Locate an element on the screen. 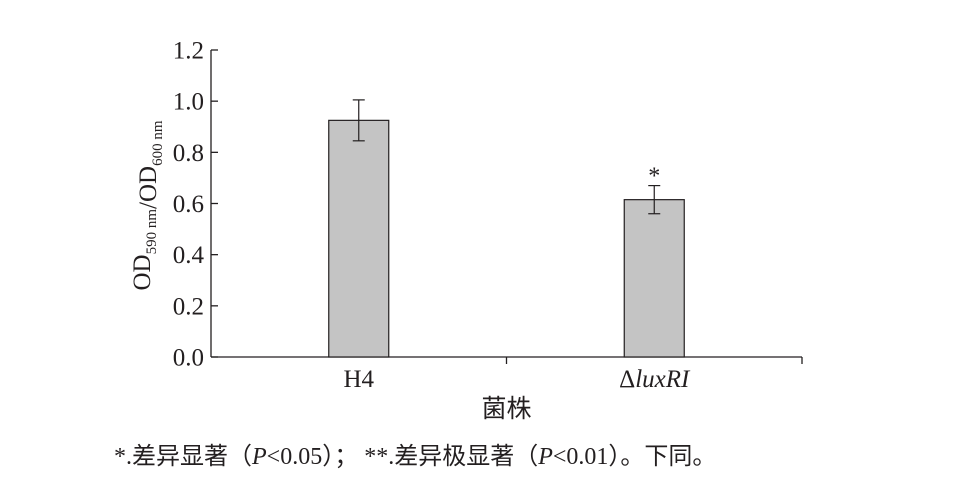 The width and height of the screenshot is (968, 483). footnote-part1: *.差异显著（ is located at coordinates (183, 457).